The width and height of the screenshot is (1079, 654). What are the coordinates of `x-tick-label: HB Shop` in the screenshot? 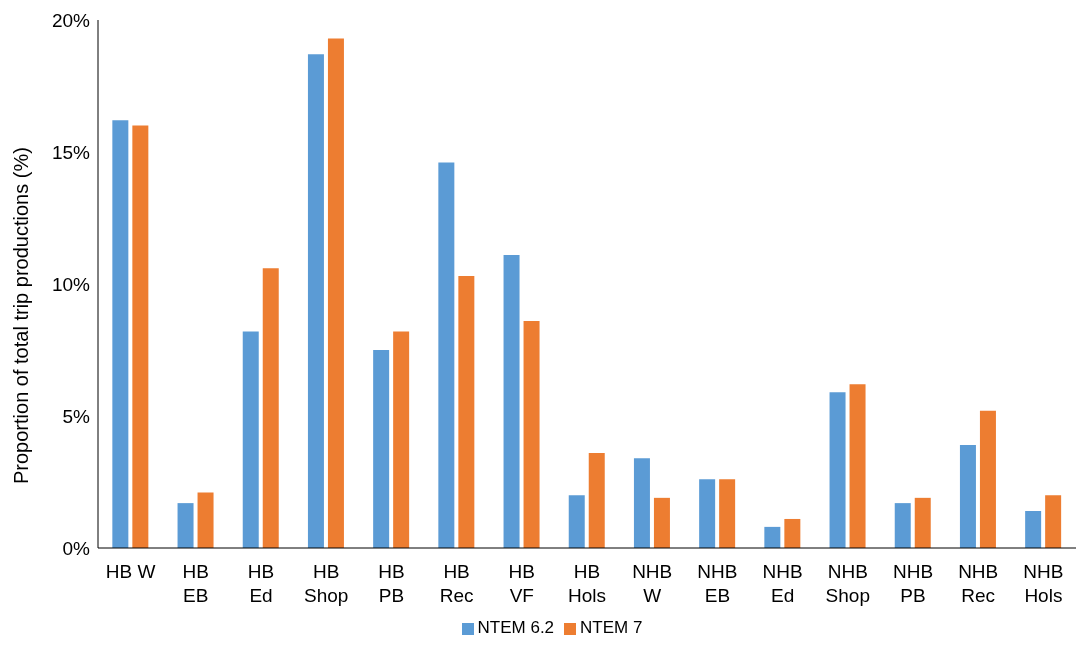 It's located at (326, 583).